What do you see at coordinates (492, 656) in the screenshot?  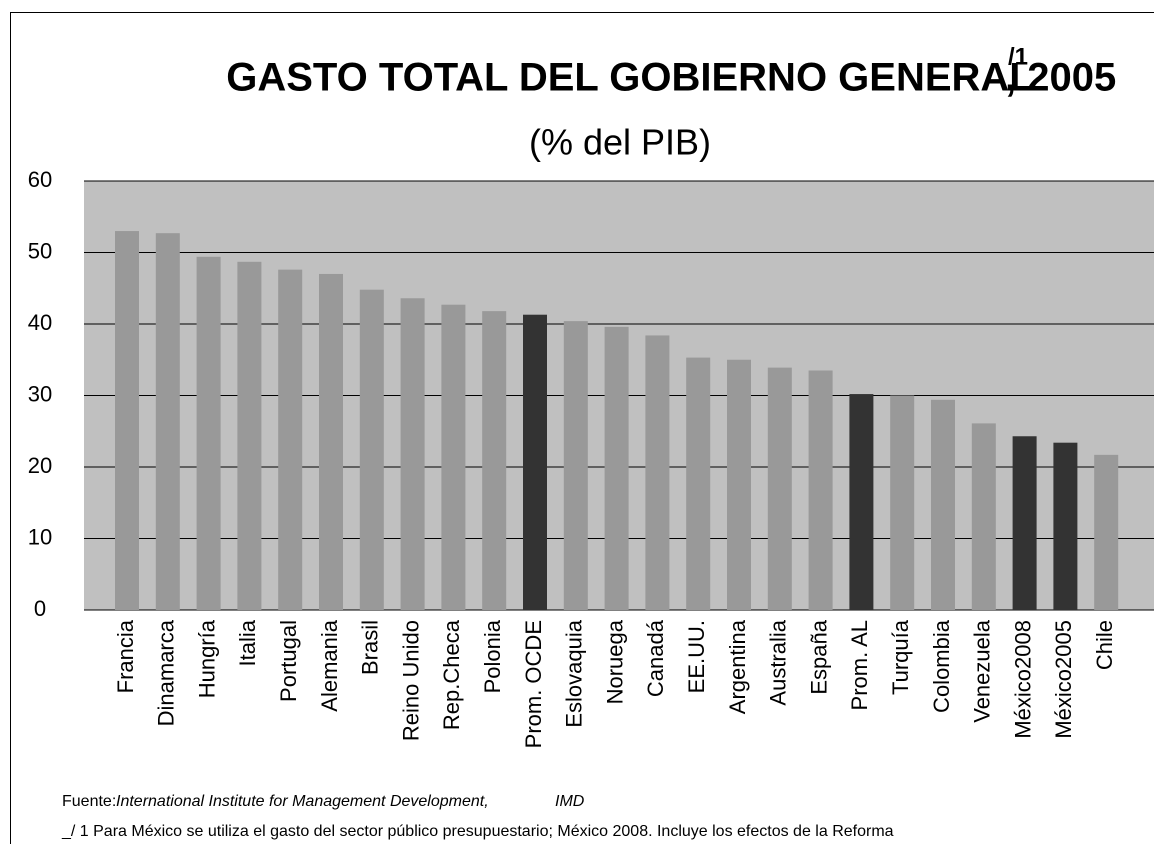 I see `x-tick-label: Polonia` at bounding box center [492, 656].